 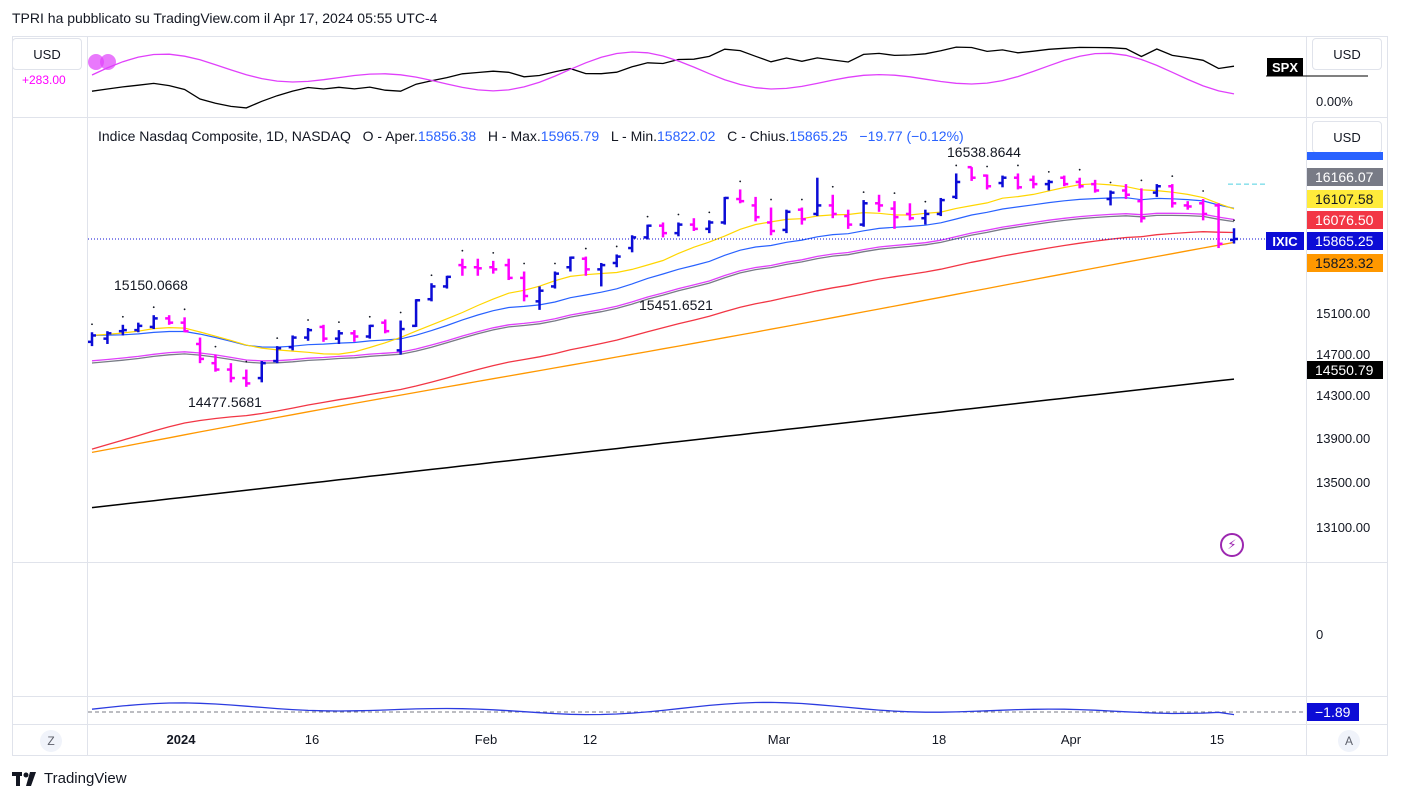 I want to click on price-badge-yellow: 16107.58, so click(x=1345, y=199).